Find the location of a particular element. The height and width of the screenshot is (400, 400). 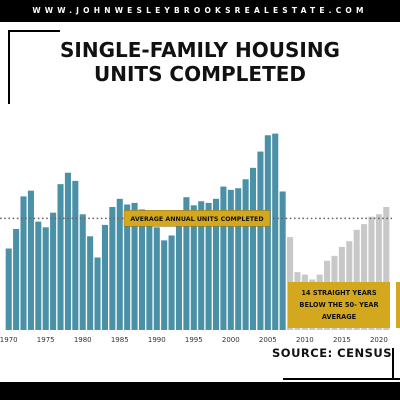

bar-1992 is located at coordinates (171, 282).